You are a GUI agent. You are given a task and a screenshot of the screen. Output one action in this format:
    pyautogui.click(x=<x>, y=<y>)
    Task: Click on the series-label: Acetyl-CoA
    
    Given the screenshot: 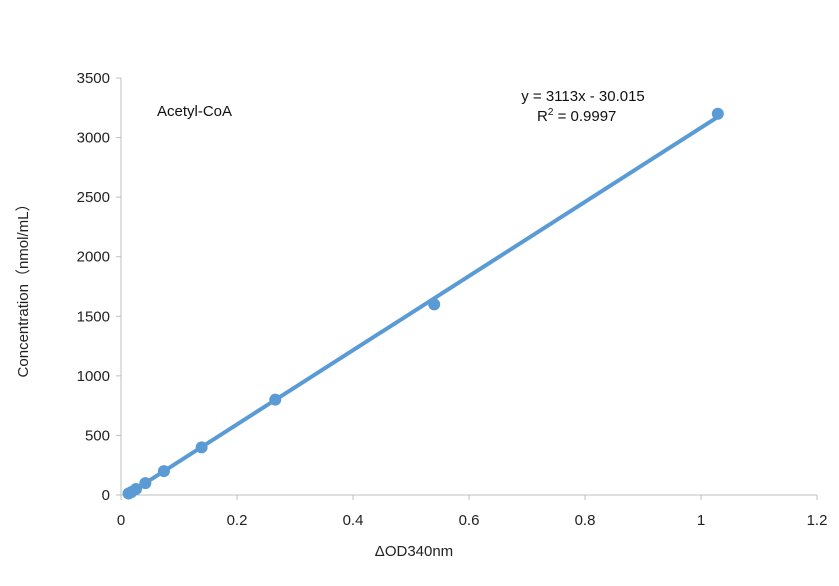 What is the action you would take?
    pyautogui.click(x=194, y=111)
    